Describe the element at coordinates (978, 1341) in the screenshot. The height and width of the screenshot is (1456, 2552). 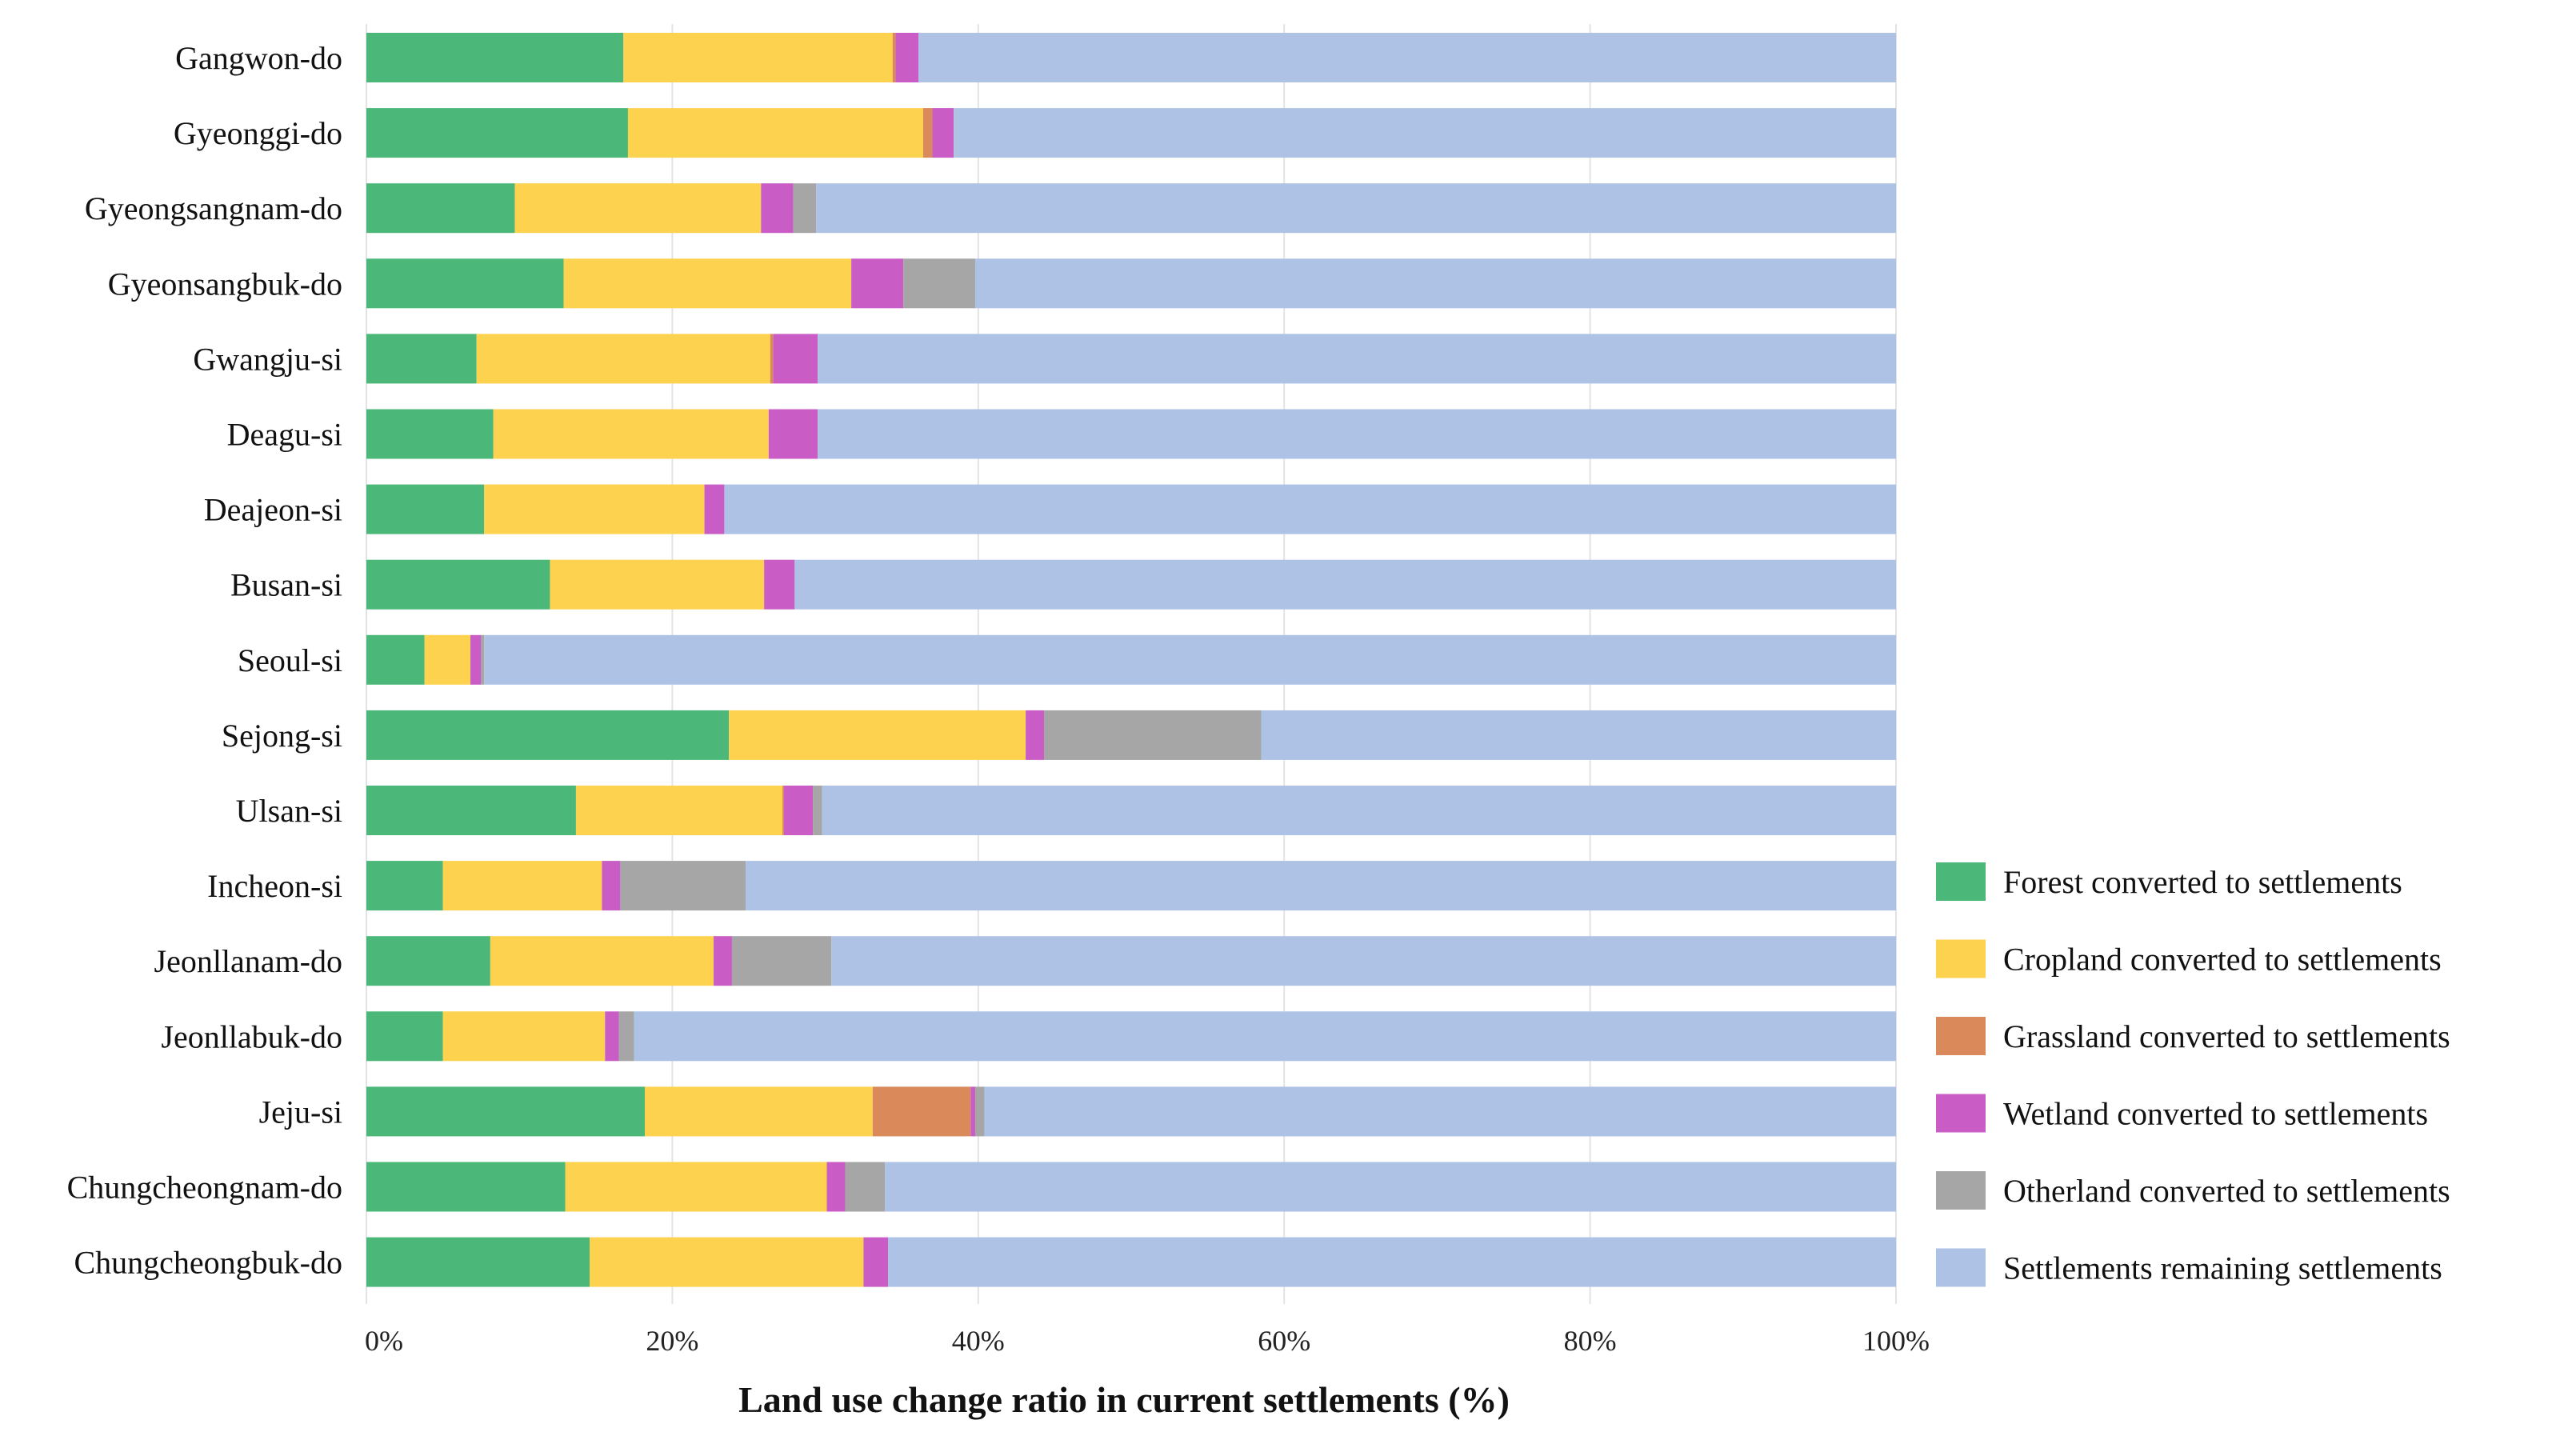
I see `x-tick-label: 40%` at that location.